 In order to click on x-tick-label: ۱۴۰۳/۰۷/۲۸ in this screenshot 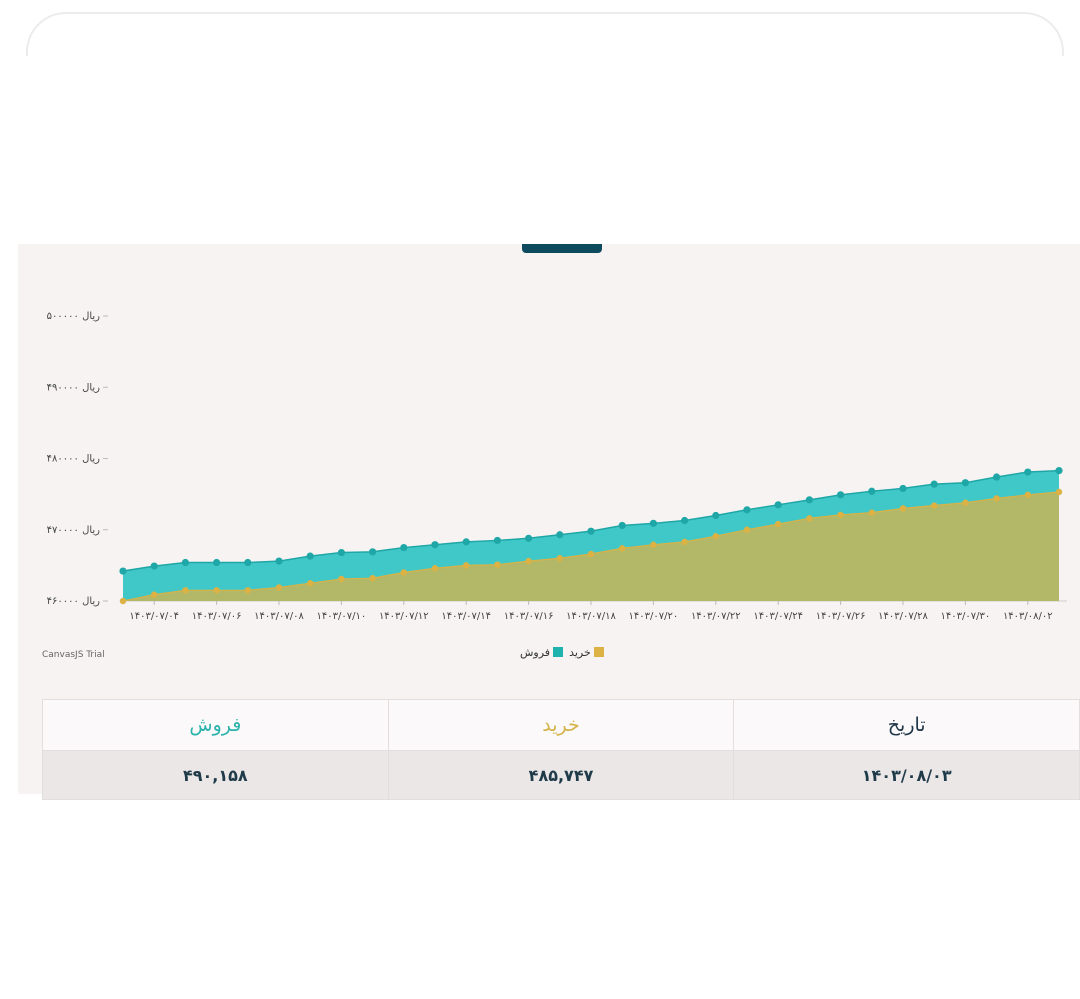, I will do `click(903, 616)`.